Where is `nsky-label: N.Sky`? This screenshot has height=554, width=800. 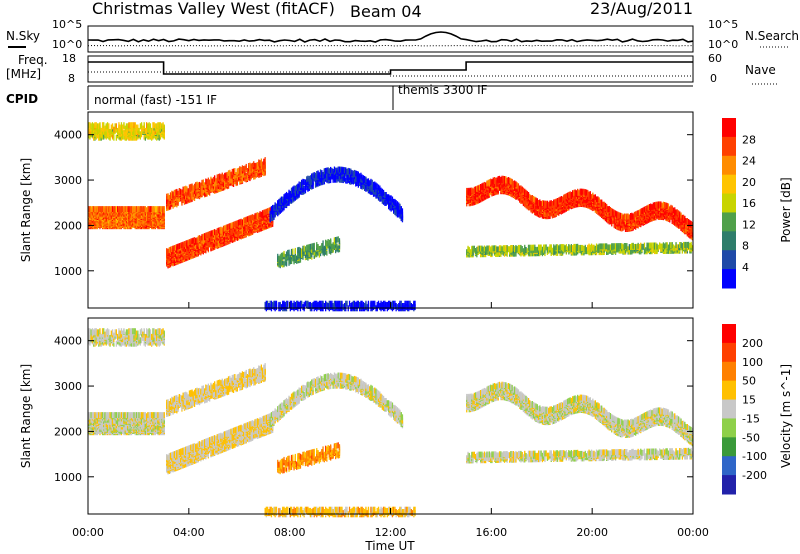 nsky-label: N.Sky is located at coordinates (23, 36).